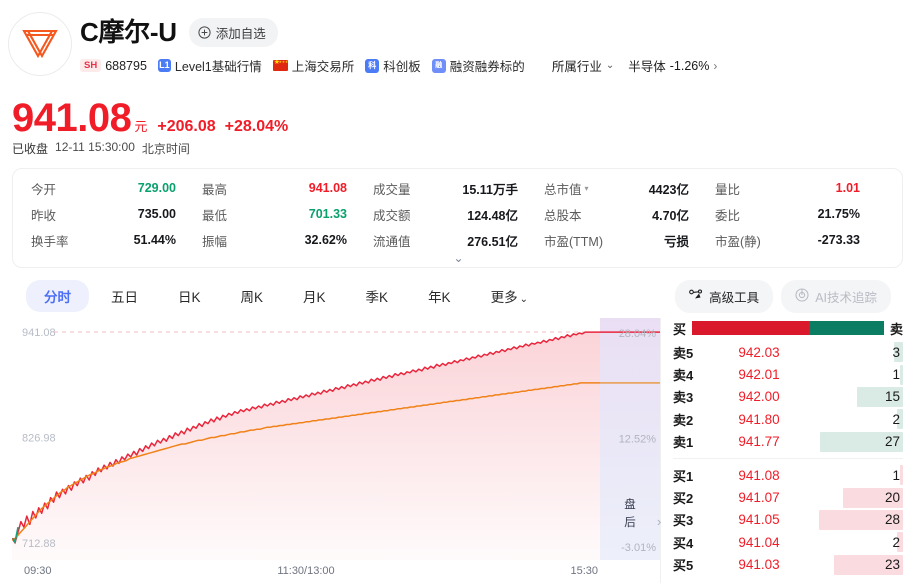  I want to click on chevron-right-icon: ›, so click(715, 65).